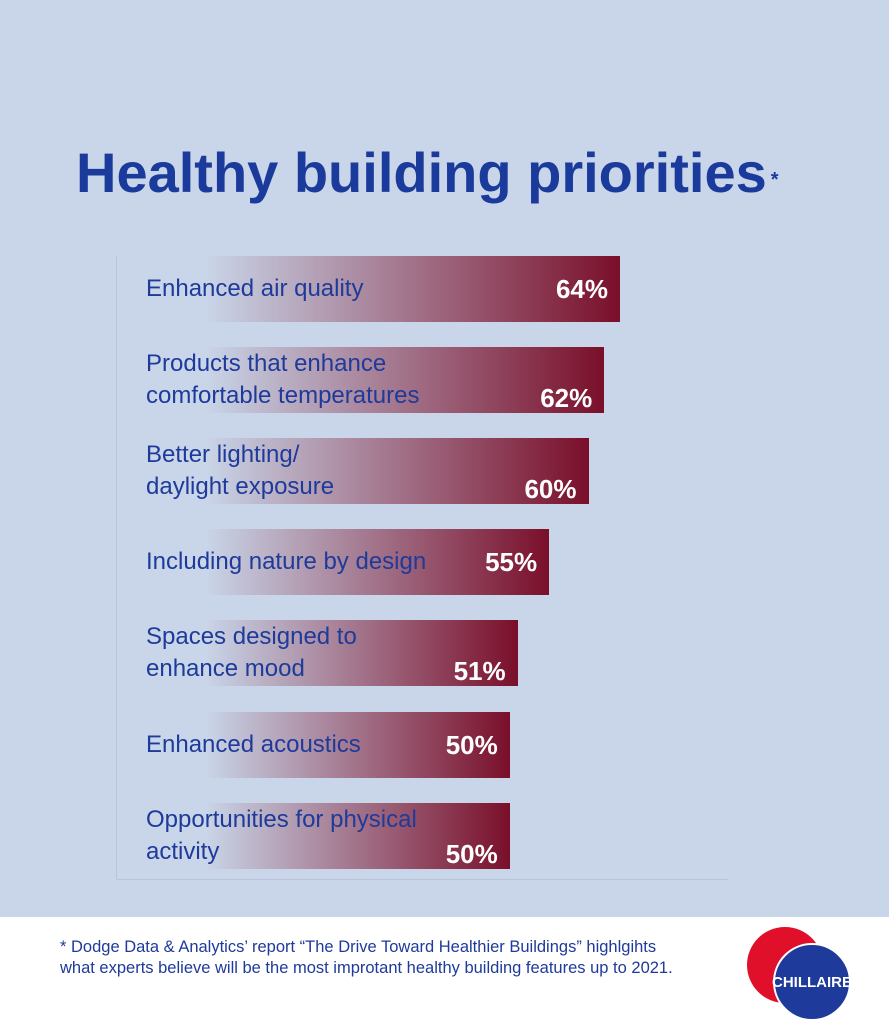  Describe the element at coordinates (240, 471) in the screenshot. I see `category-label: Better lighting/ daylight exposure` at that location.